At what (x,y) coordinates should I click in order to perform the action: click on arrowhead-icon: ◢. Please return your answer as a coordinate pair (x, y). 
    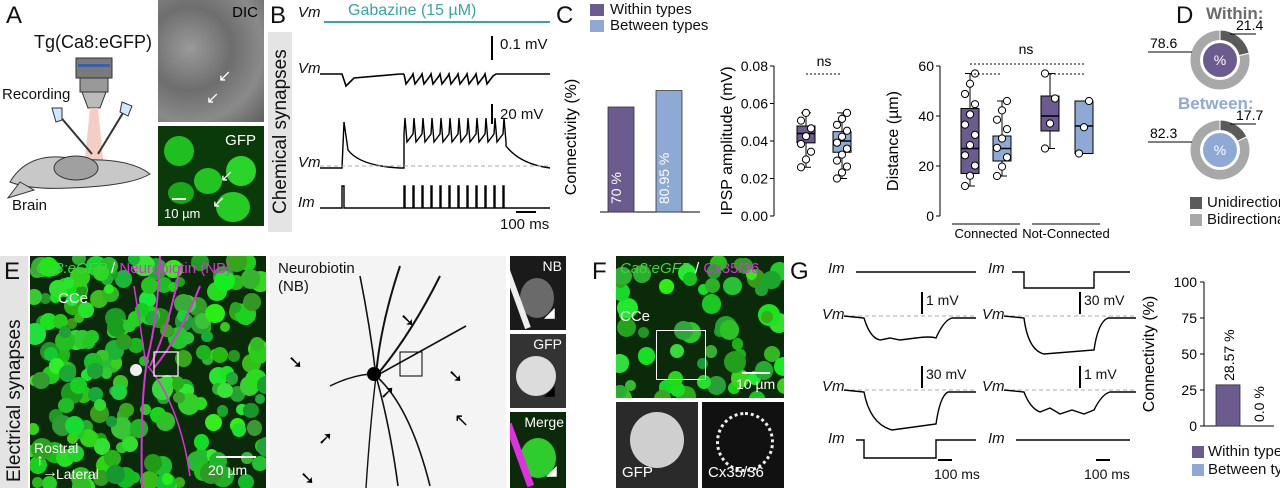
    Looking at the image, I should click on (549, 390).